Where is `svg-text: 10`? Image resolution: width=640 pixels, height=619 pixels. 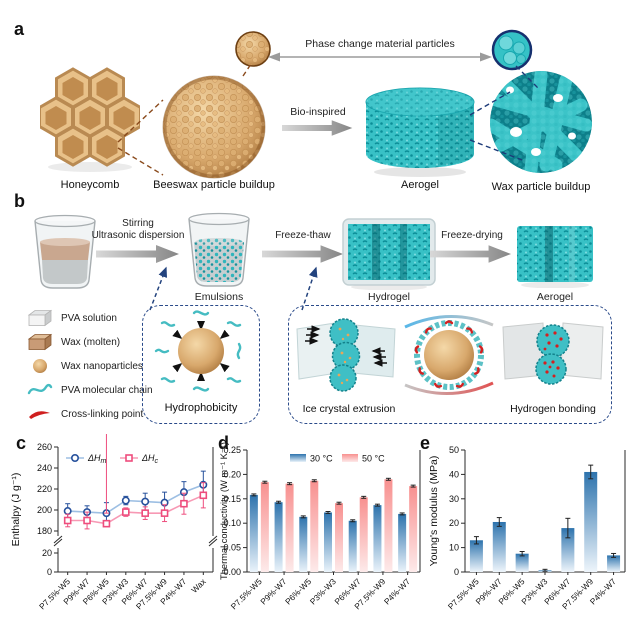 svg-text: 10 is located at coordinates (454, 548).